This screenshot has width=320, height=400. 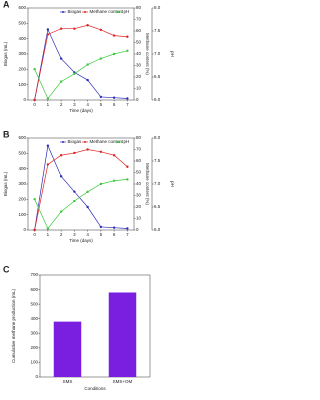 I want to click on legend-label: Methane content, so click(x=107, y=11).